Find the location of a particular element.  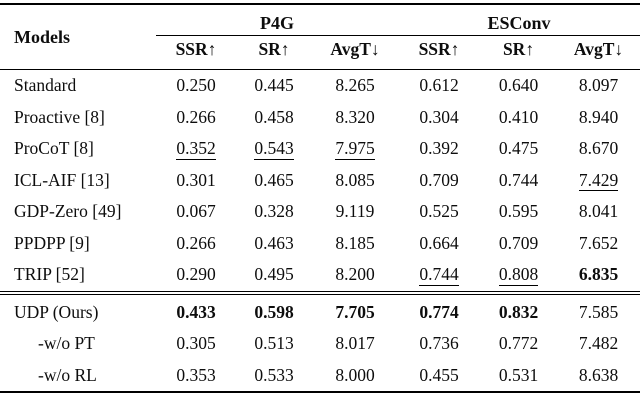

metric-value: 9.119 is located at coordinates (355, 212).